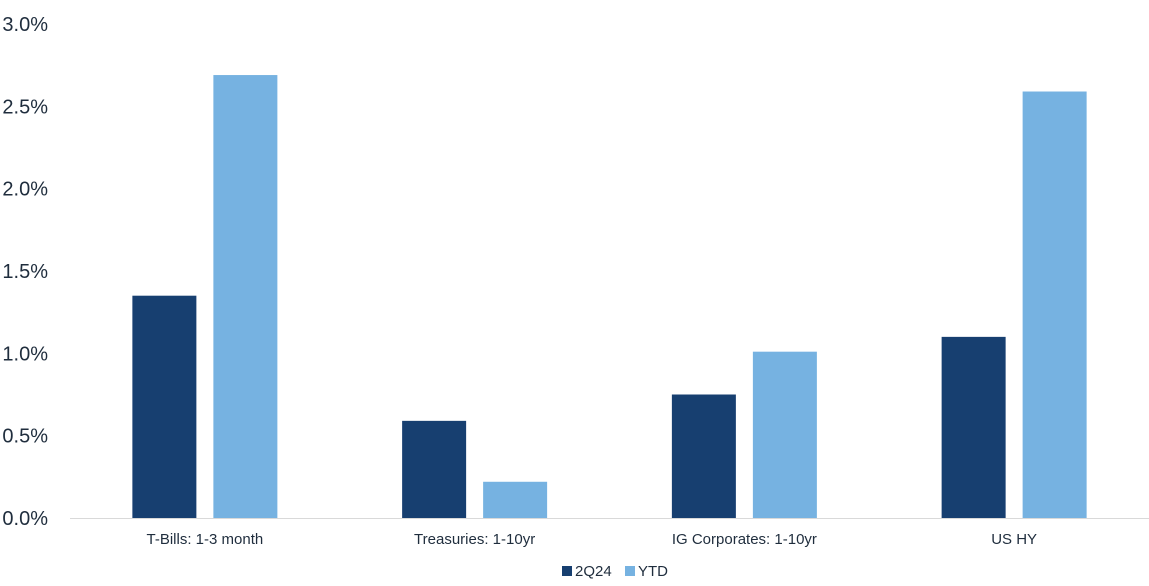 This screenshot has width=1149, height=586. I want to click on x-category-label: Treasuries: 1-10yr, so click(474, 539).